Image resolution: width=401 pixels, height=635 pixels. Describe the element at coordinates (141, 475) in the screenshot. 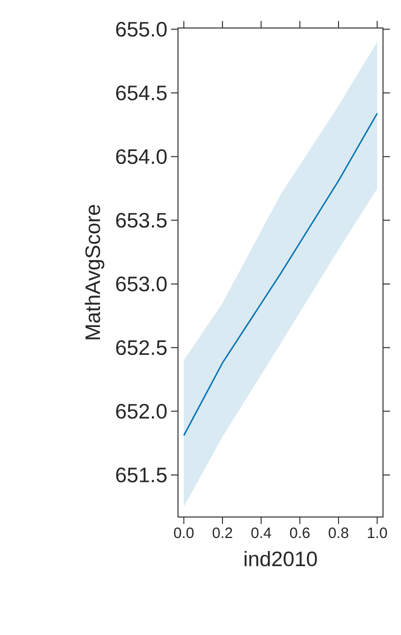

I see `y-tick-label: 651.5` at that location.